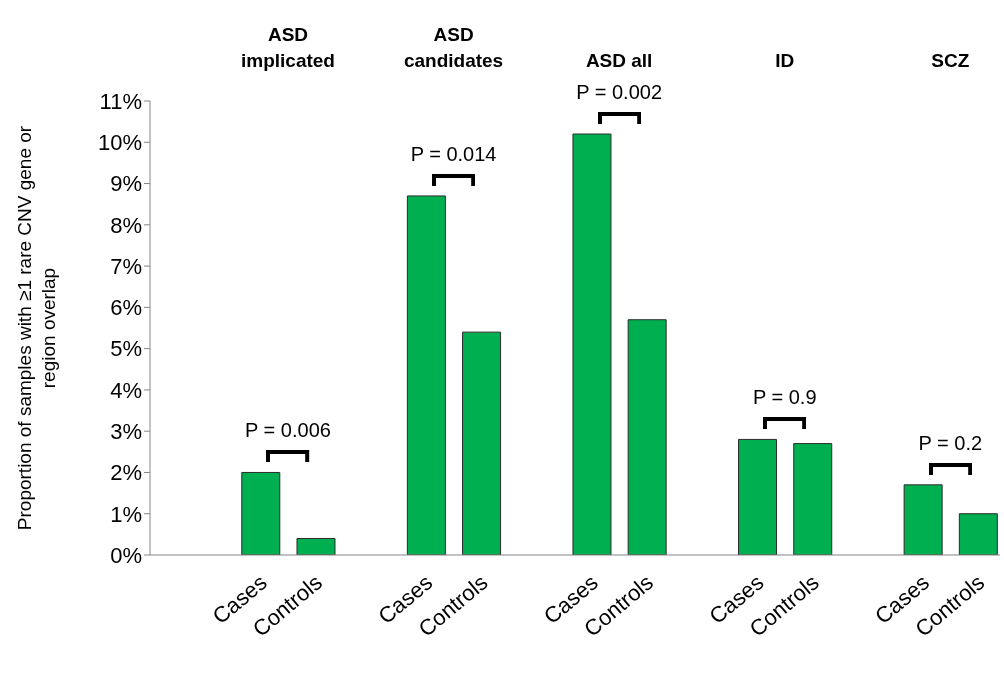 The width and height of the screenshot is (1004, 681). I want to click on annotation: P = 0.002, so click(619, 92).